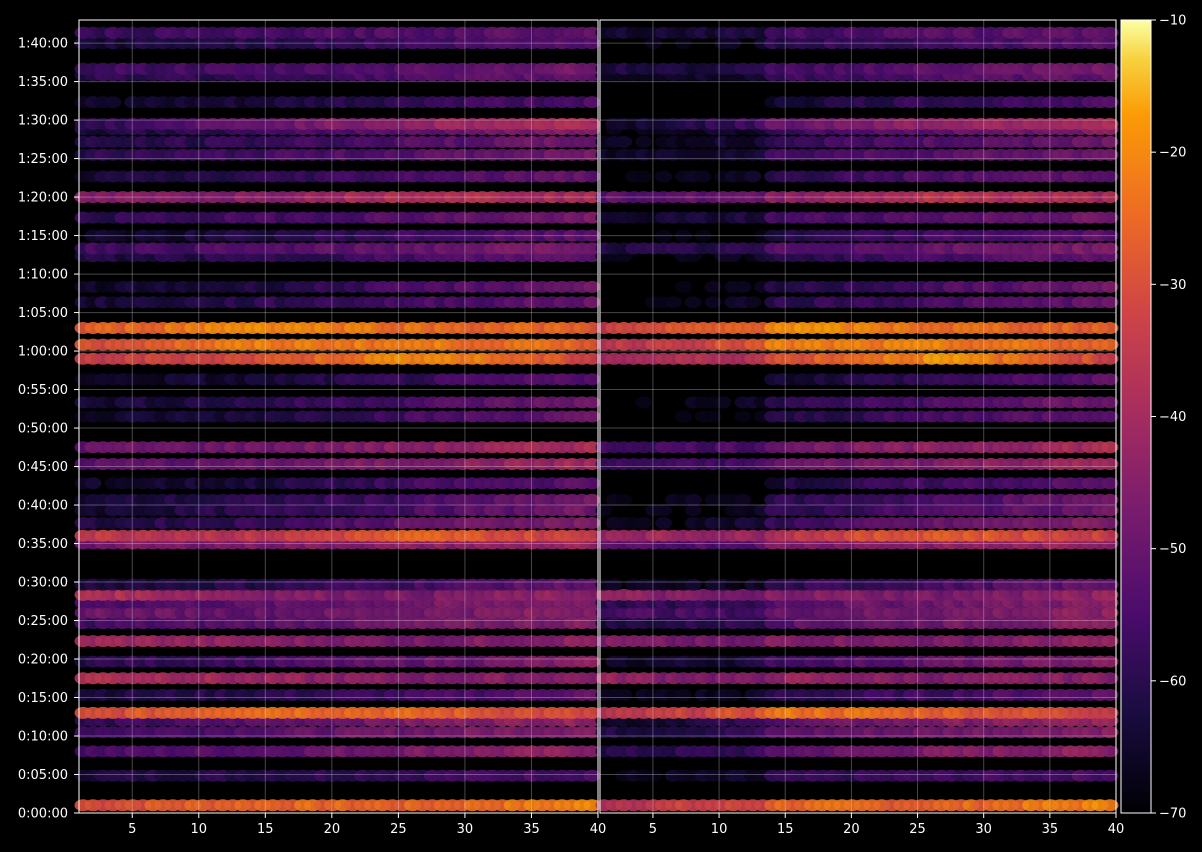 This screenshot has width=1202, height=852. Describe the element at coordinates (598, 829) in the screenshot. I see `x-tick-label: 40` at that location.